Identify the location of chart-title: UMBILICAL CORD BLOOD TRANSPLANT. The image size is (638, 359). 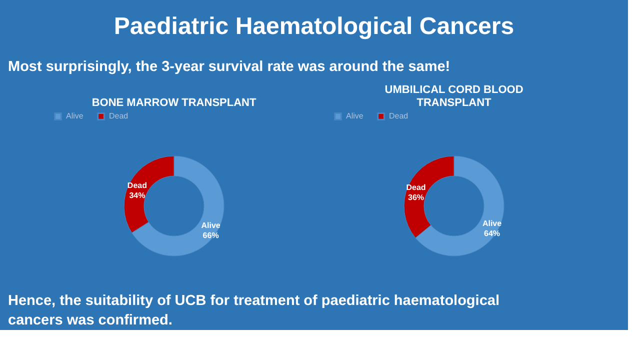
(454, 96).